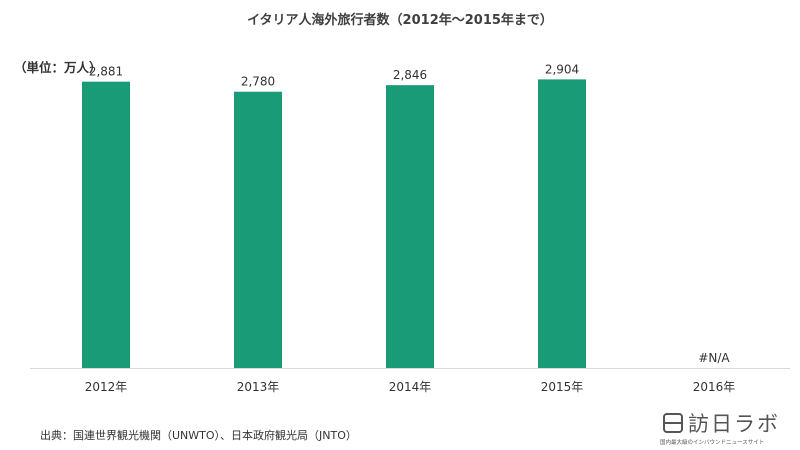 Image resolution: width=800 pixels, height=450 pixels. I want to click on data-label-4: #N/A, so click(714, 358).